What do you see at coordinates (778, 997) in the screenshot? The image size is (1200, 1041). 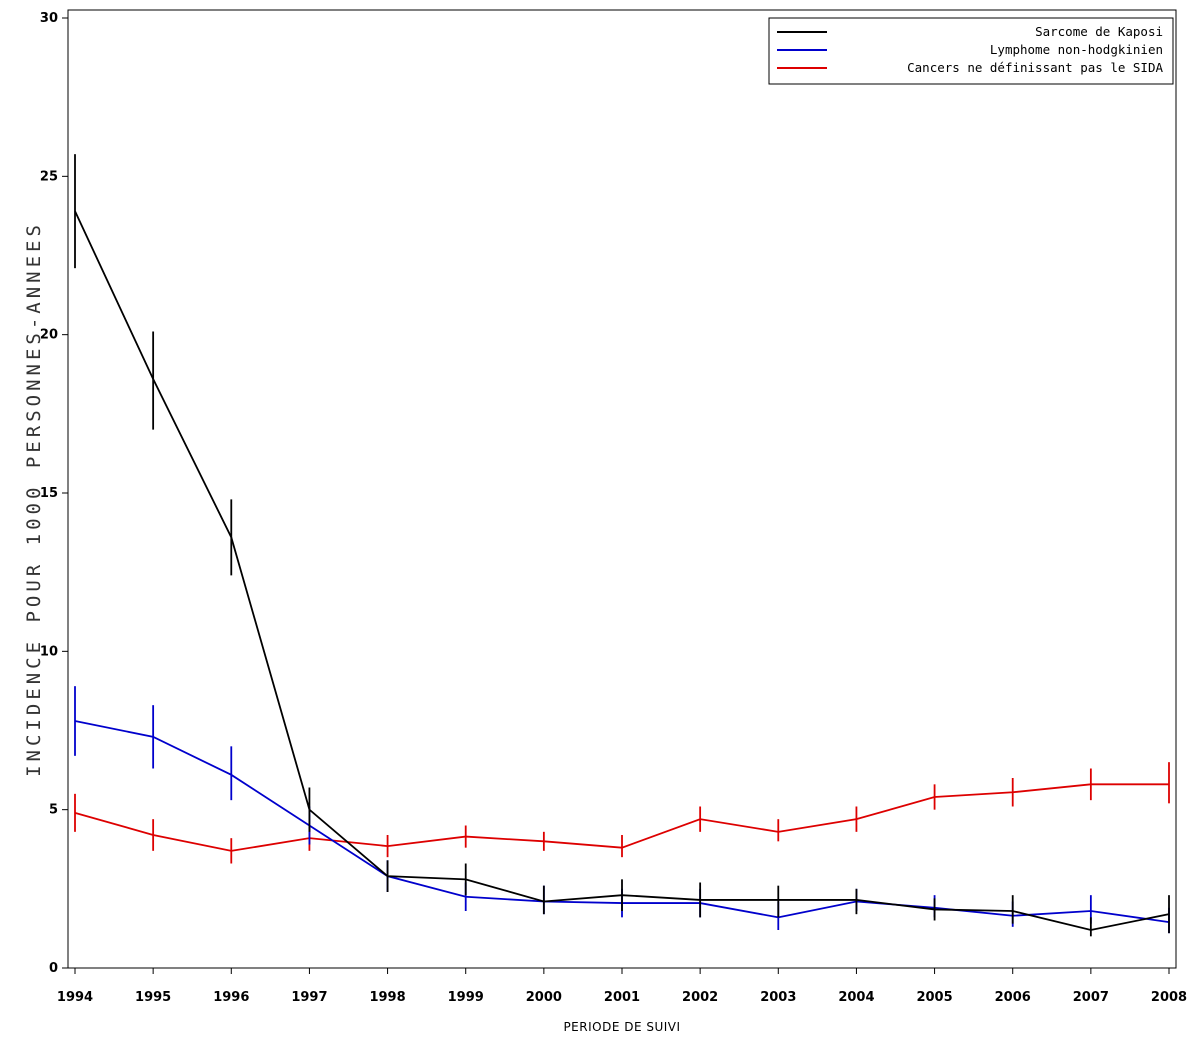 I see `x-tick-label: 2003` at bounding box center [778, 997].